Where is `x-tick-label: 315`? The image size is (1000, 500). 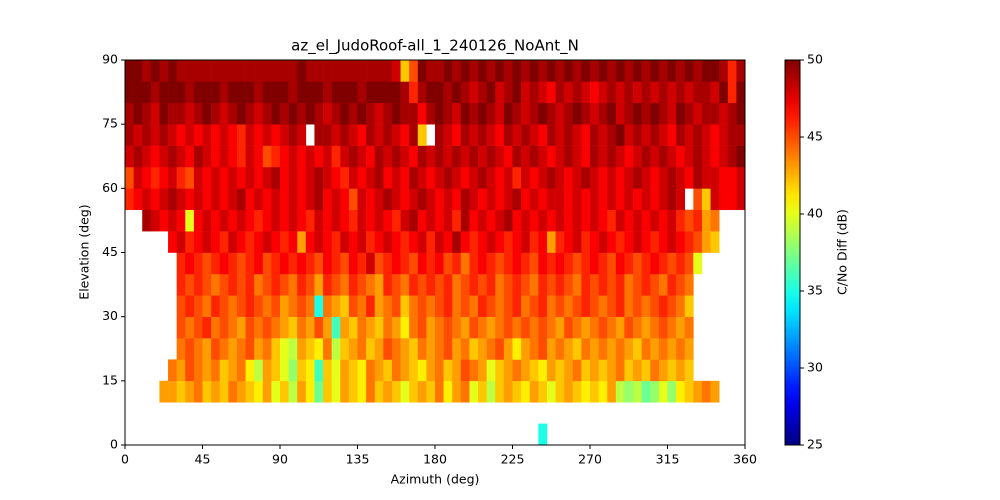 x-tick-label: 315 is located at coordinates (668, 459).